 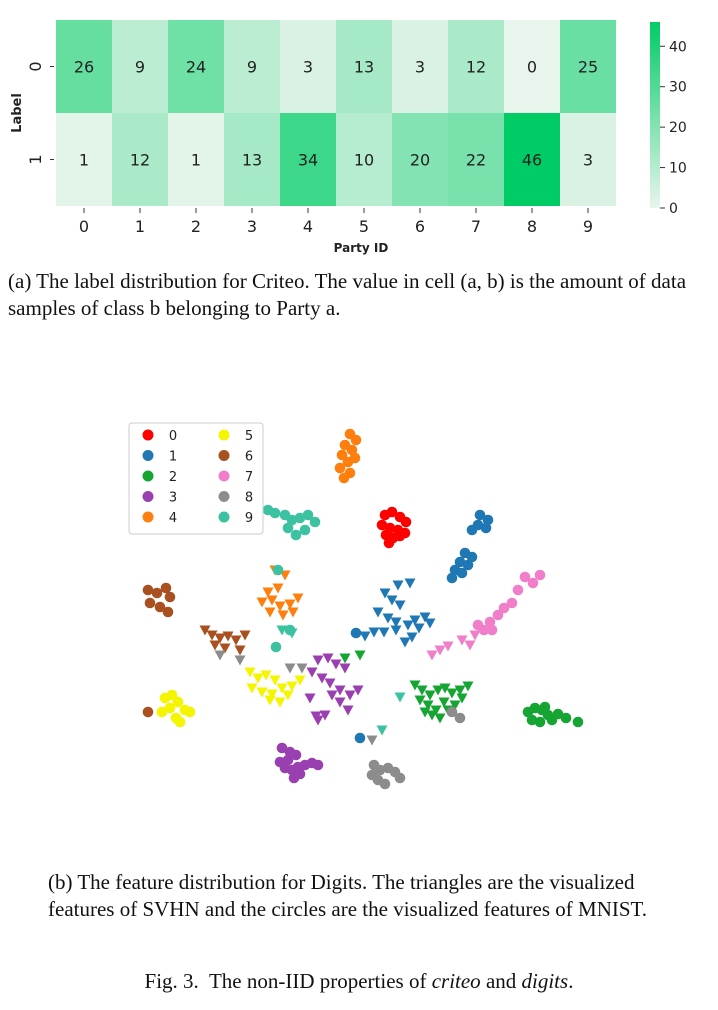 I want to click on legend-label: 8, so click(x=249, y=498).